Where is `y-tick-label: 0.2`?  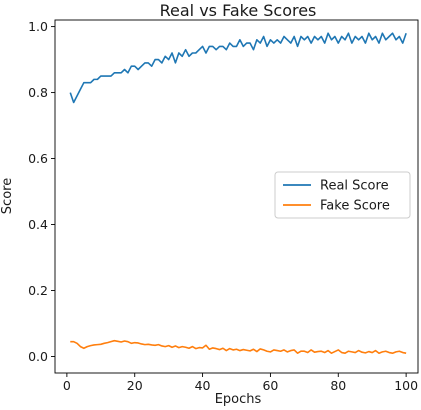 y-tick-label: 0.2 is located at coordinates (38, 290).